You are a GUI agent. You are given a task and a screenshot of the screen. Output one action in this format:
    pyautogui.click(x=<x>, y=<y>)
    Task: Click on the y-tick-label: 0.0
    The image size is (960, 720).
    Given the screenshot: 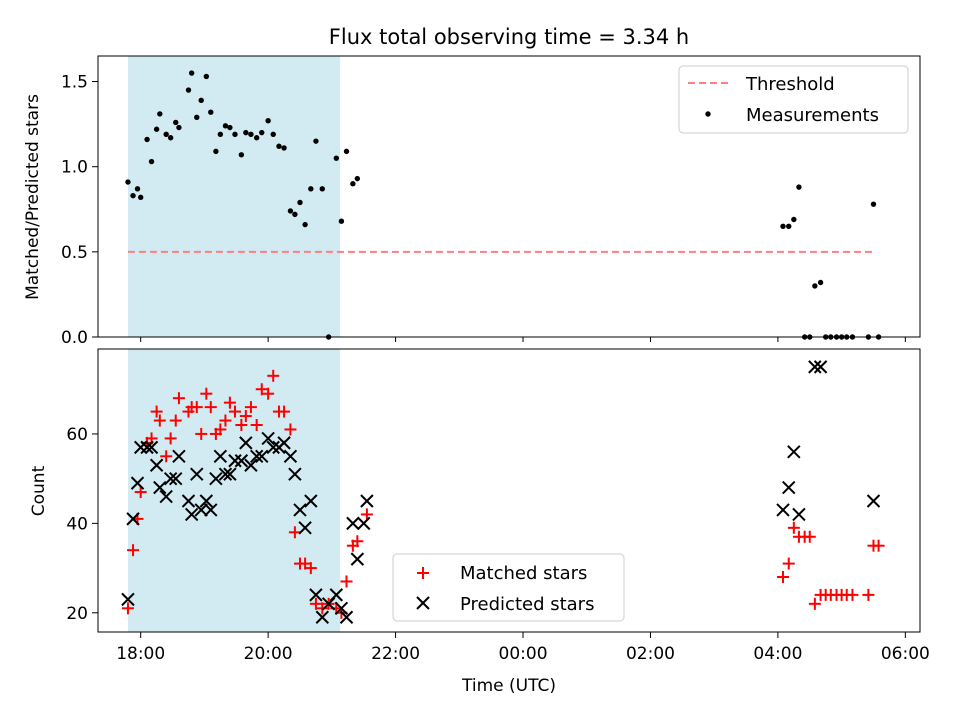 What is the action you would take?
    pyautogui.click(x=74, y=338)
    